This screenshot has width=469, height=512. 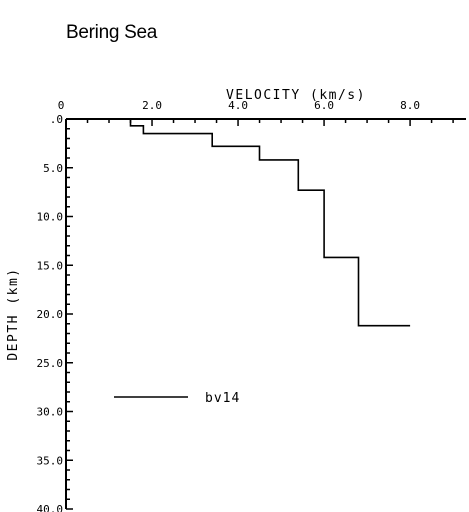 What do you see at coordinates (50, 412) in the screenshot?
I see `y-tick-label: 30.0` at bounding box center [50, 412].